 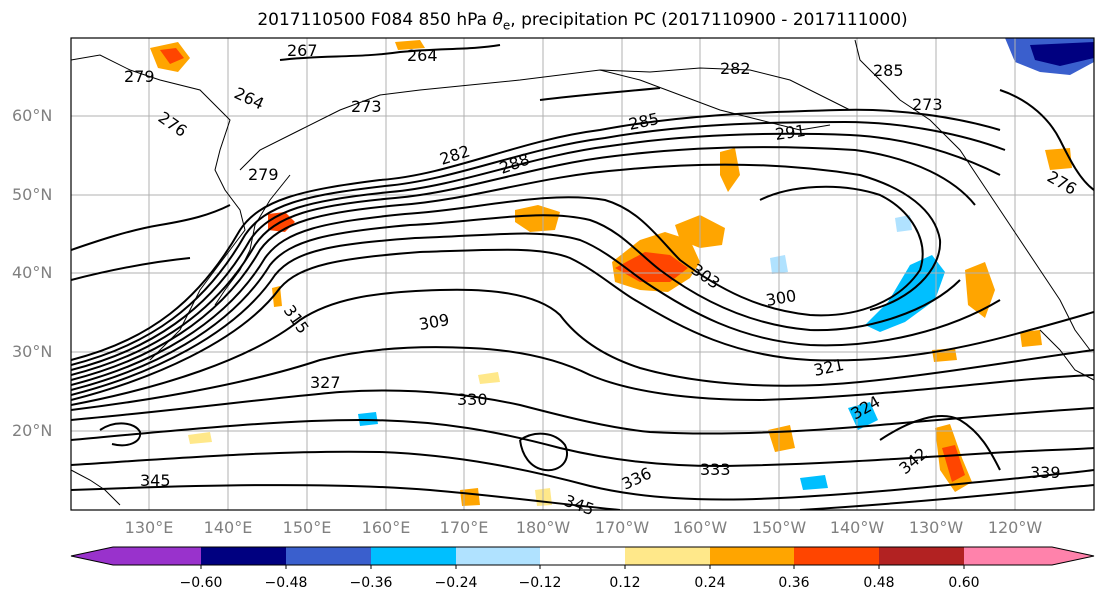 What do you see at coordinates (735, 68) in the screenshot?
I see `contour-label: 282` at bounding box center [735, 68].